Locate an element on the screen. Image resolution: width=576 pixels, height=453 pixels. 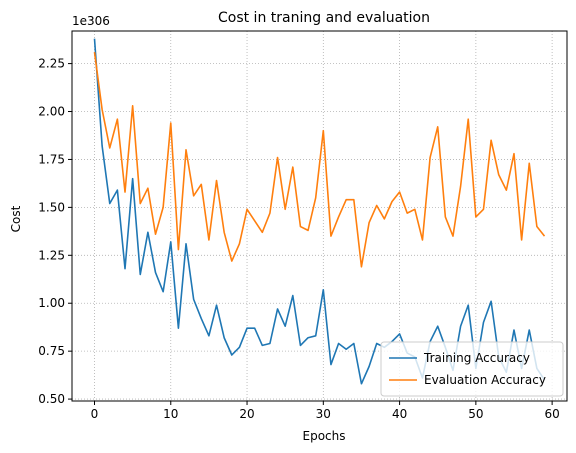
legend-label: Training Accuracy is located at coordinates (476, 358).